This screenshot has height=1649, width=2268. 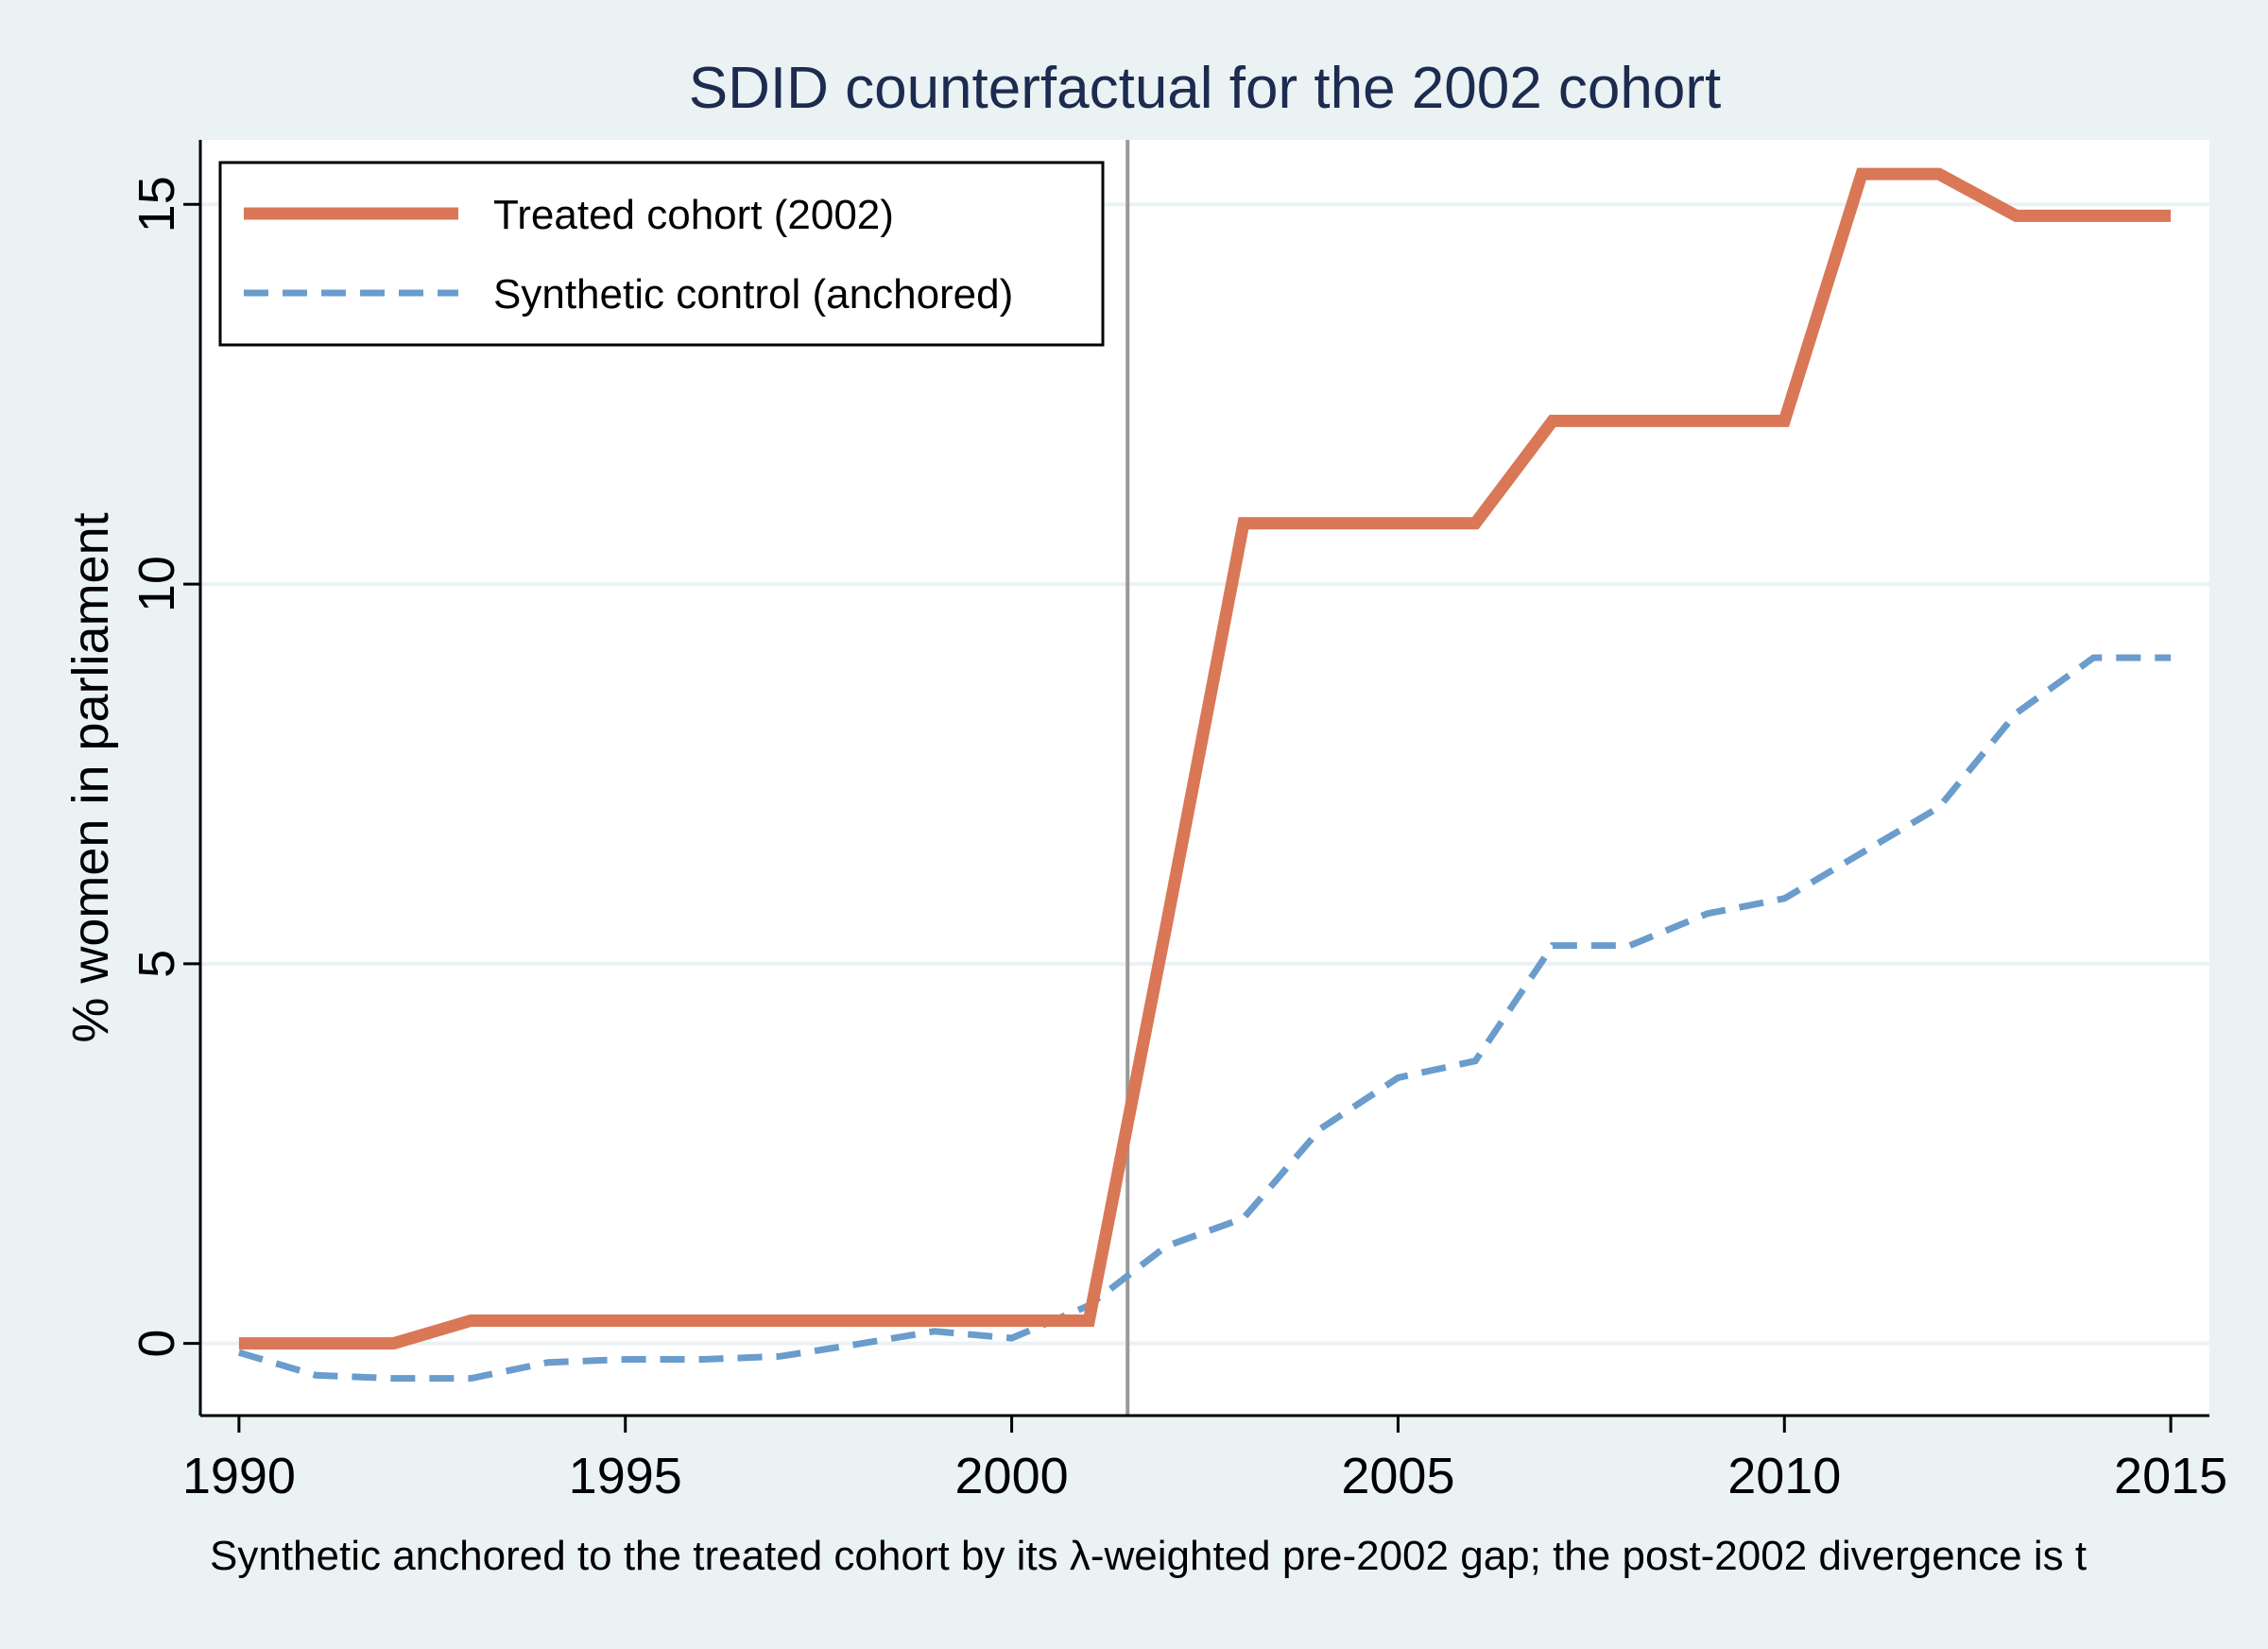 What do you see at coordinates (157, 584) in the screenshot?
I see `y-tick-label: 10` at bounding box center [157, 584].